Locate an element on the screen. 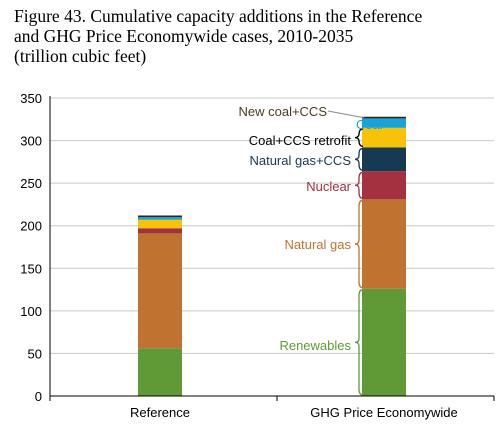 The image size is (504, 439). bar-0-coal is located at coordinates (160, 218).